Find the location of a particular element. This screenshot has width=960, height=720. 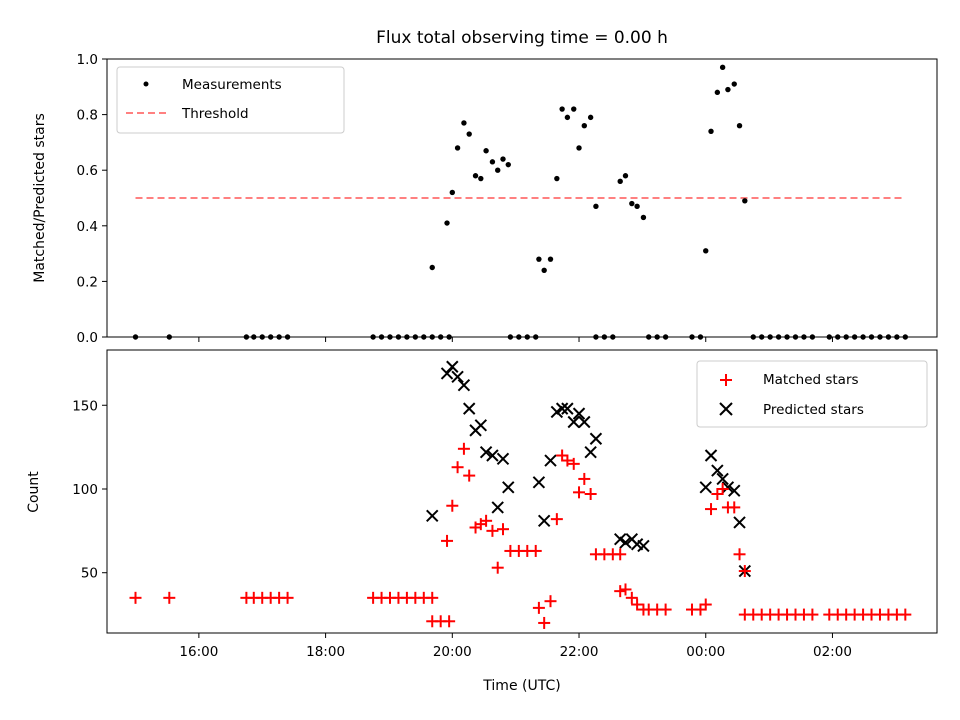

legend-predicted-marker is located at coordinates (726, 409).